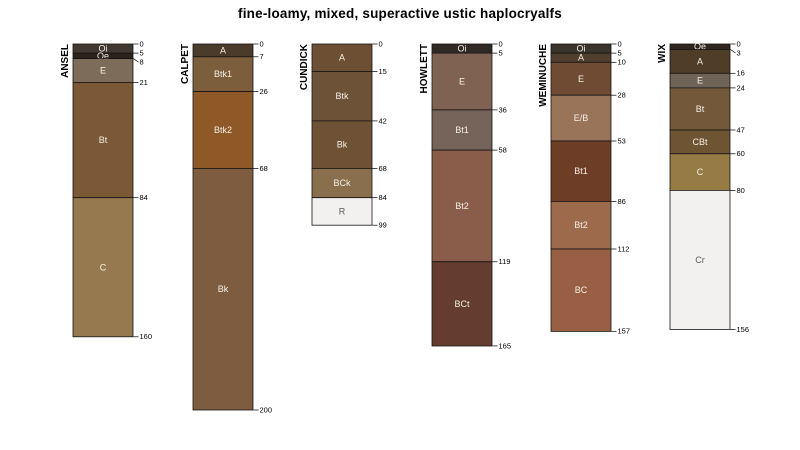 Image resolution: width=800 pixels, height=450 pixels. Describe the element at coordinates (622, 140) in the screenshot. I see `depth-label: 53` at that location.